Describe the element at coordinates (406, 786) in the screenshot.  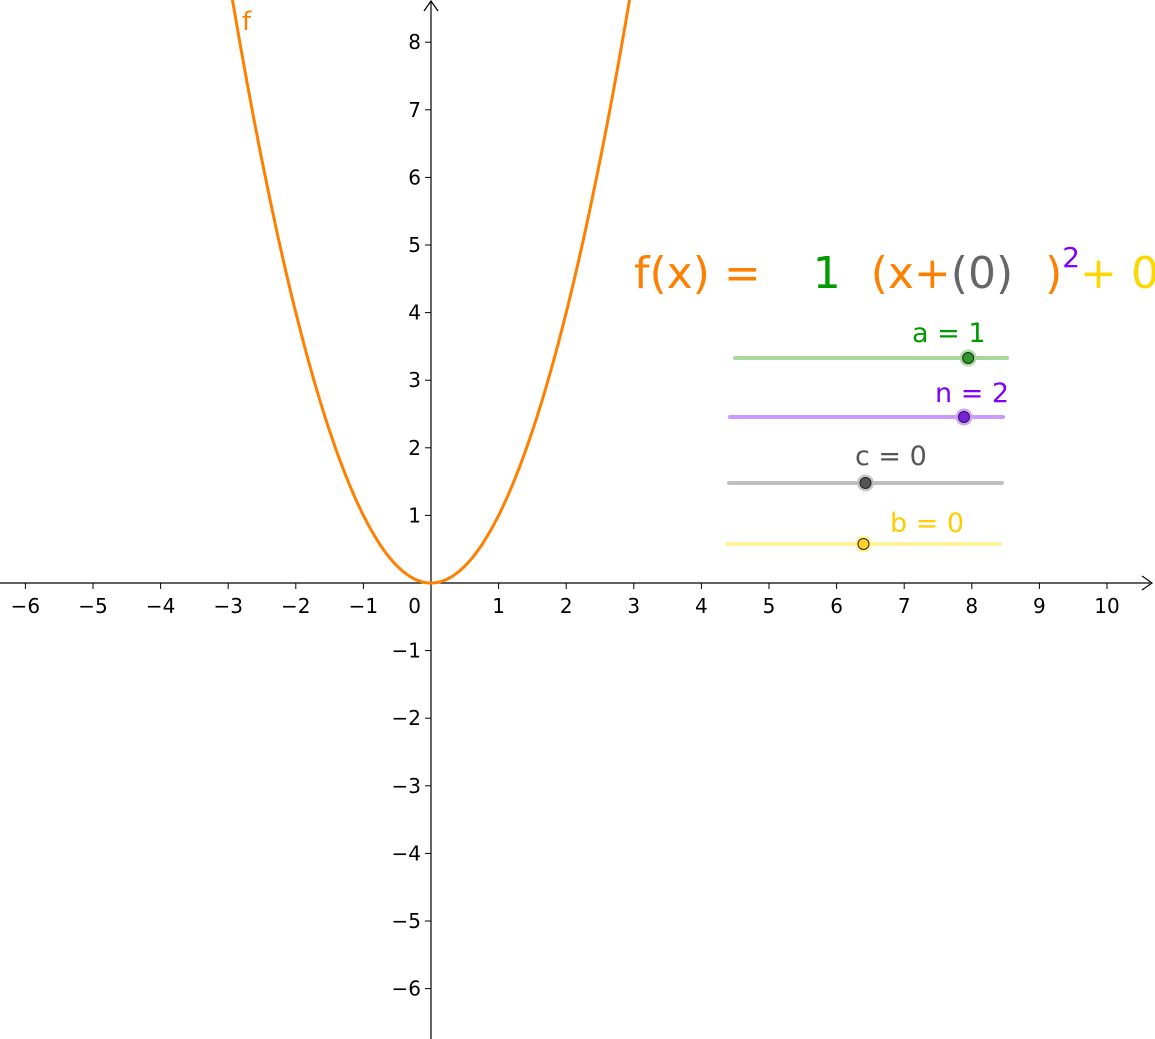
I see `y-tick-label: −3` at that location.